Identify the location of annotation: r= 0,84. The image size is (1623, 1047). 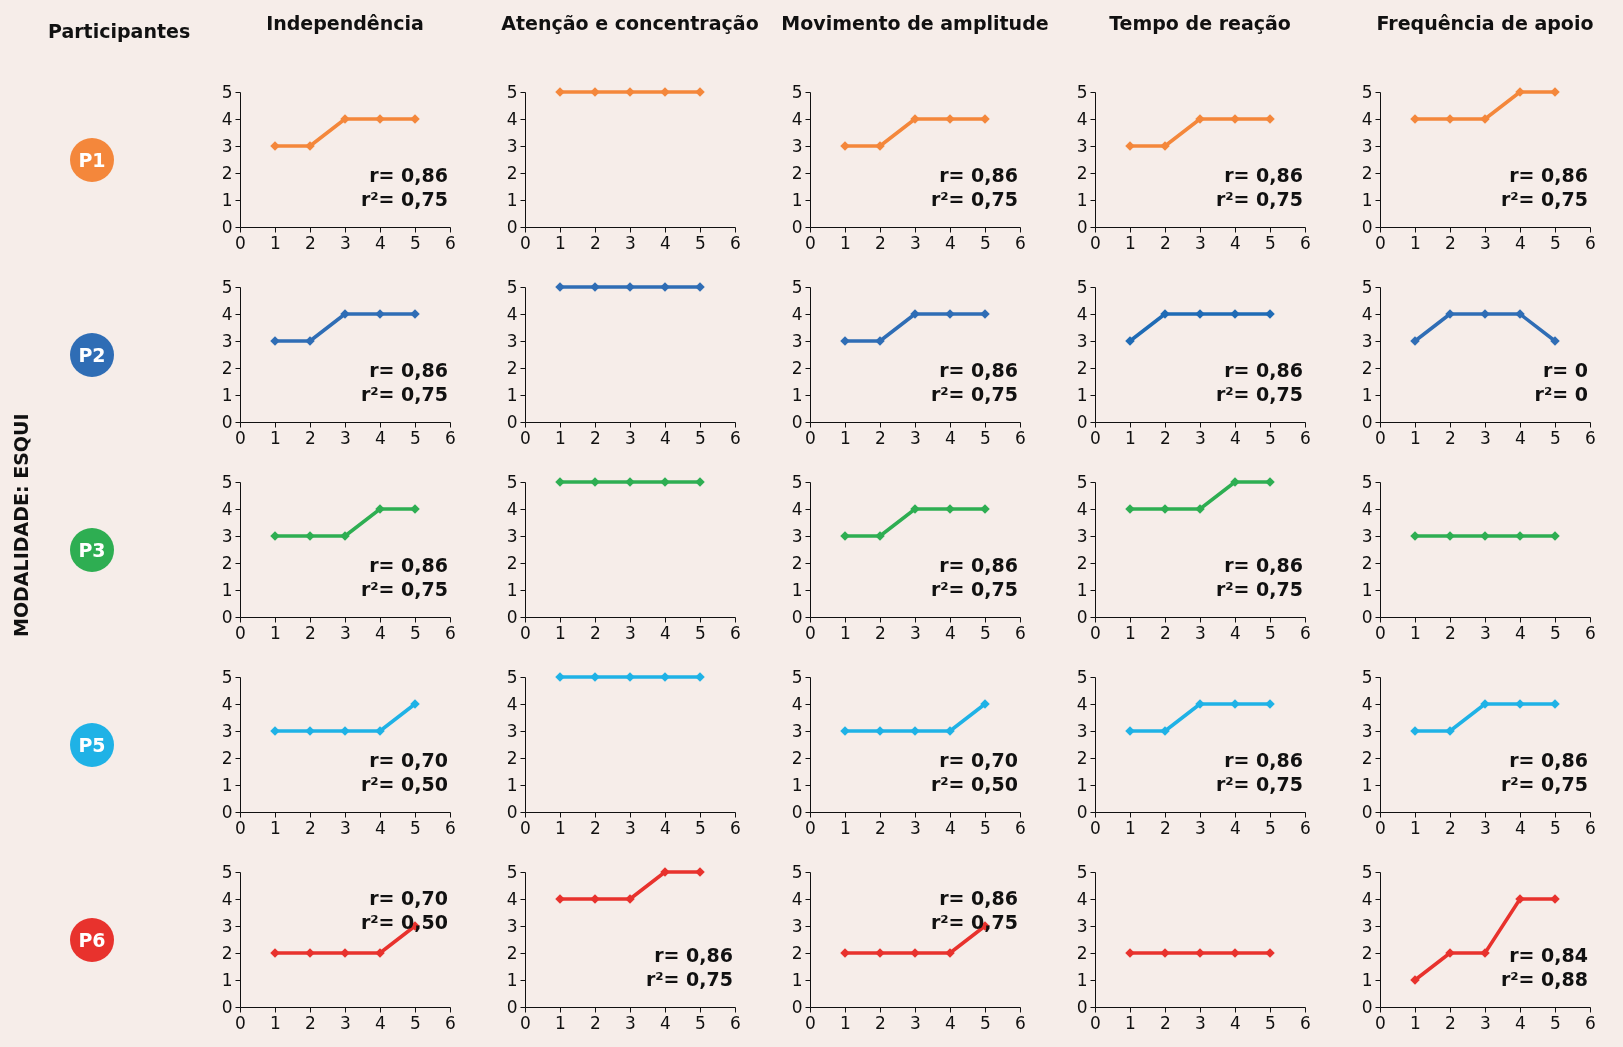
(1548, 954).